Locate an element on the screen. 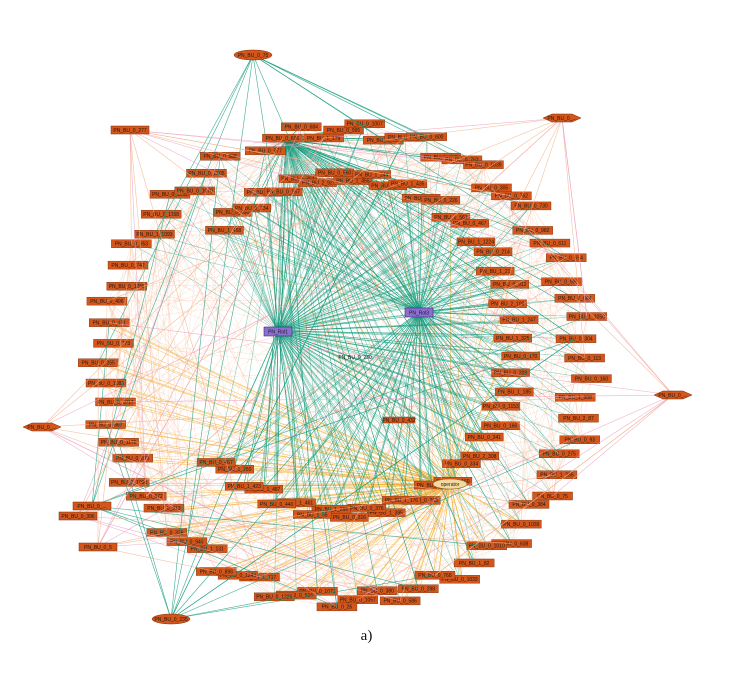  graph-node: PN_BU_1_325 is located at coordinates (513, 338).